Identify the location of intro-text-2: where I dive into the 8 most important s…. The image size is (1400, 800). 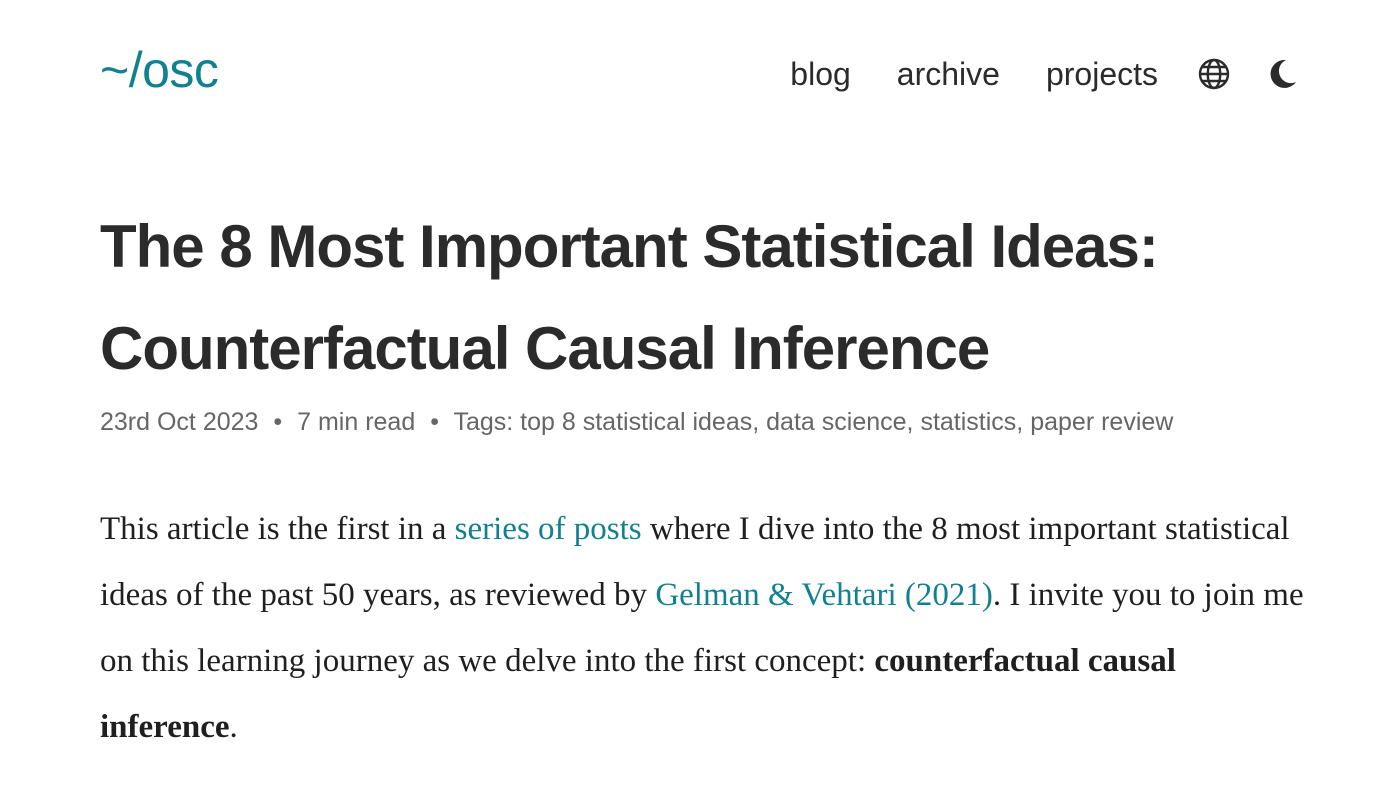
(695, 562).